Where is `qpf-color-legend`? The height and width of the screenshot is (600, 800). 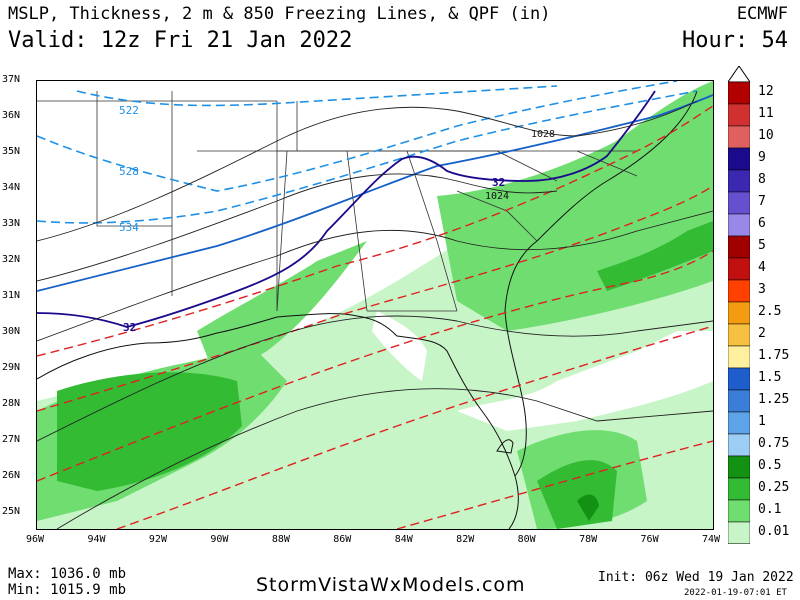
qpf-color-legend is located at coordinates (739, 313).